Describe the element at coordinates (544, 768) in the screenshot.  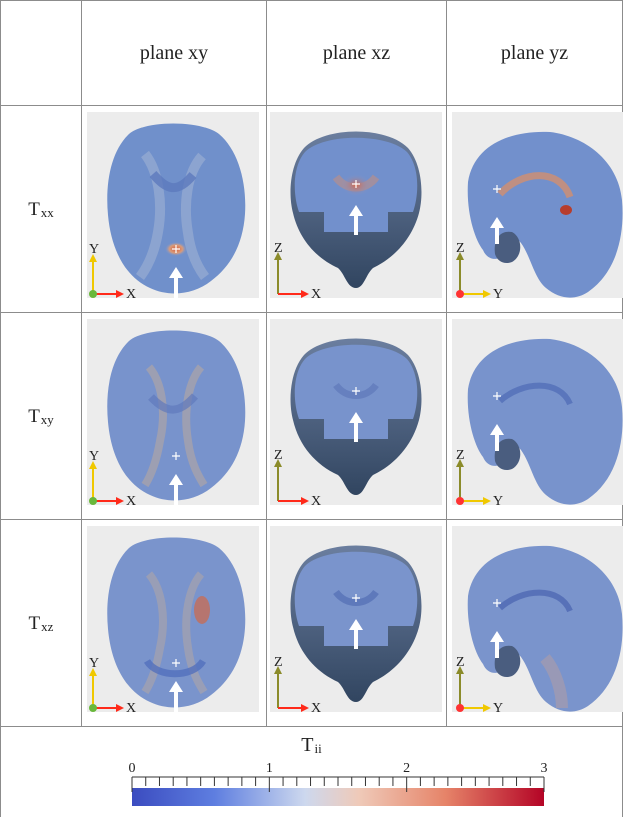
I see `colorbar-tick-label-3: 3` at that location.